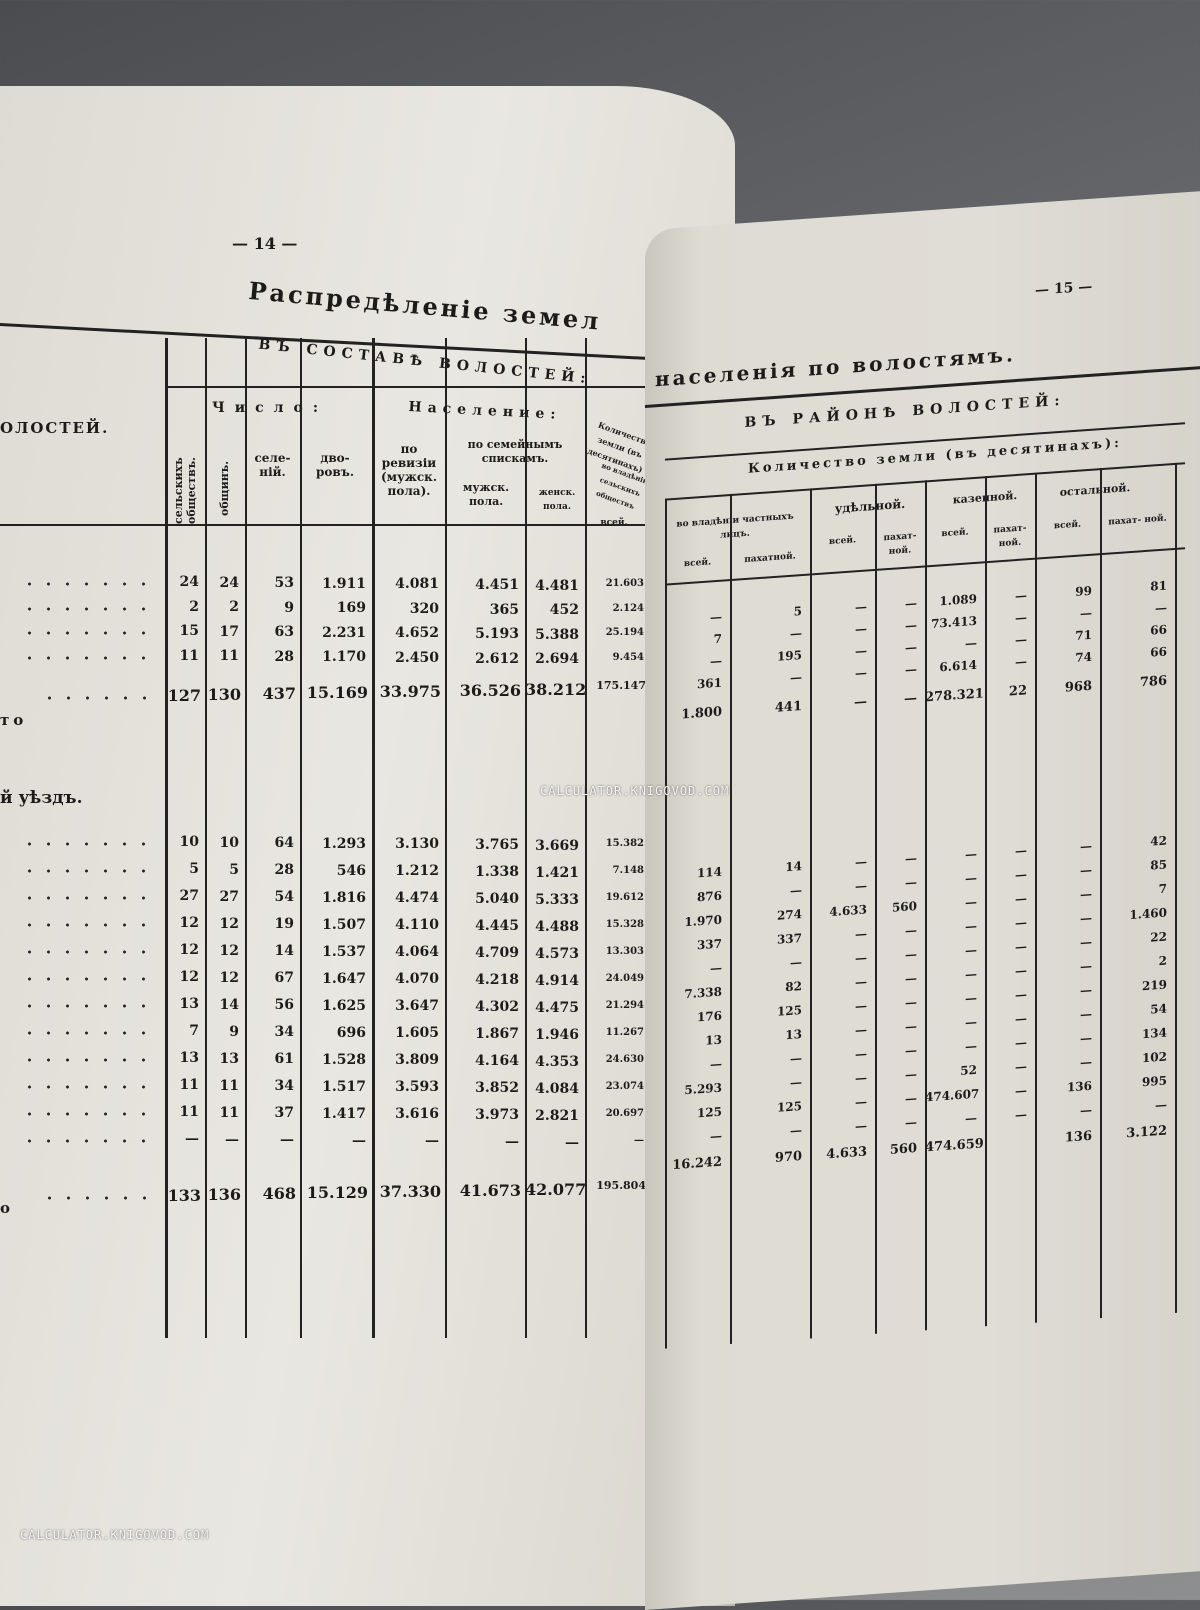 The image size is (1200, 1610). What do you see at coordinates (417, 1033) in the screenshot?
I see `table-cell: 1.605` at bounding box center [417, 1033].